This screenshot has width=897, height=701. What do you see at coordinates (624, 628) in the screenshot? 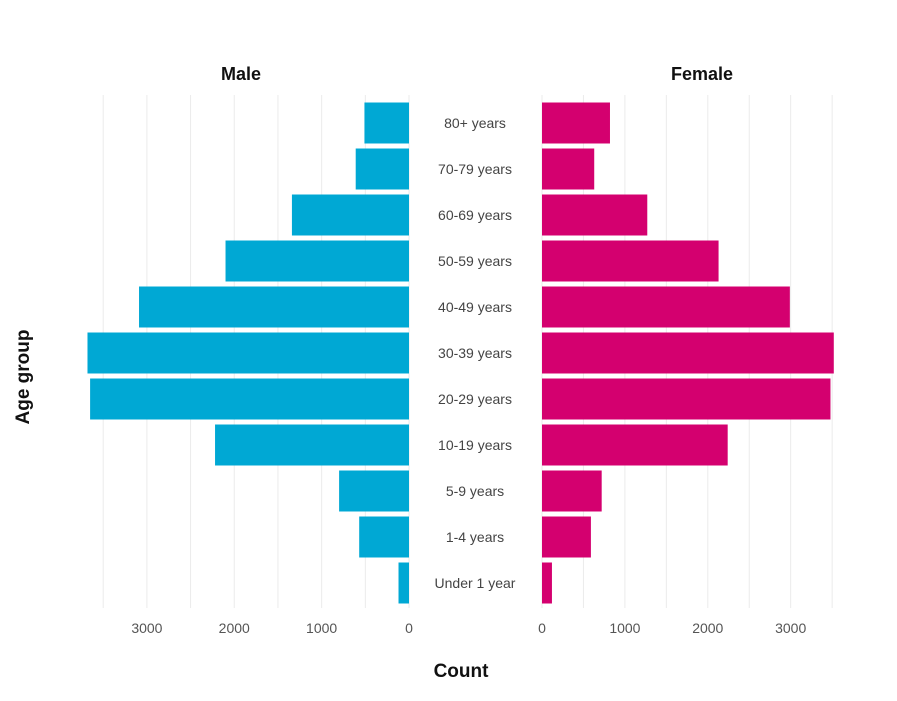
I see `x-tick-label-female: 1000` at bounding box center [624, 628].